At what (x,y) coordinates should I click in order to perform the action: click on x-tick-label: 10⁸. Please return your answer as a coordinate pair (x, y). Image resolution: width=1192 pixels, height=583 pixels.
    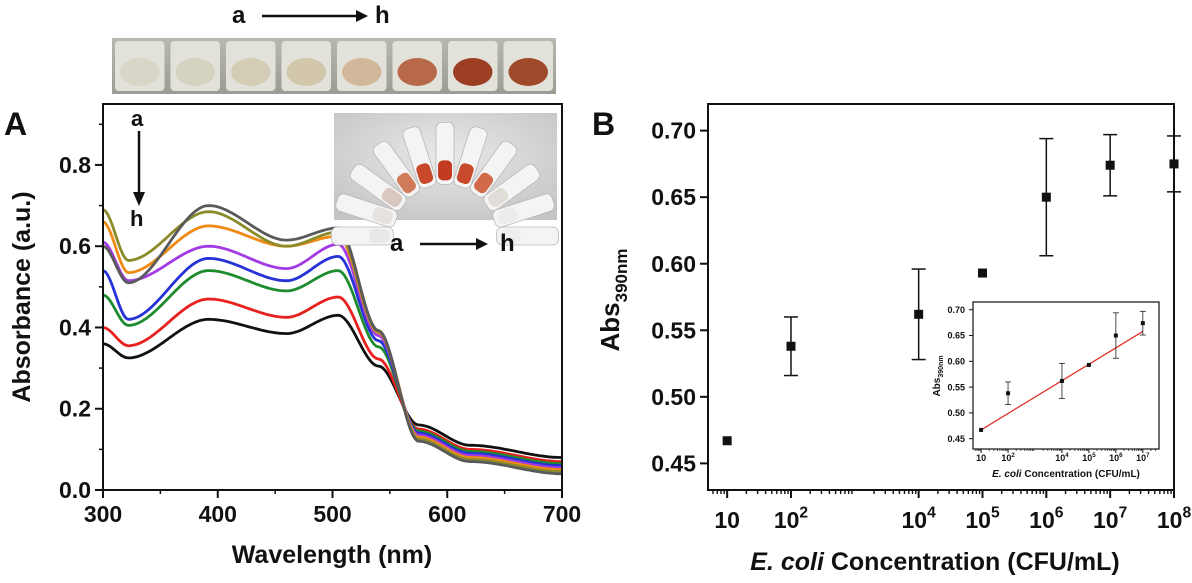
    Looking at the image, I should click on (1174, 519).